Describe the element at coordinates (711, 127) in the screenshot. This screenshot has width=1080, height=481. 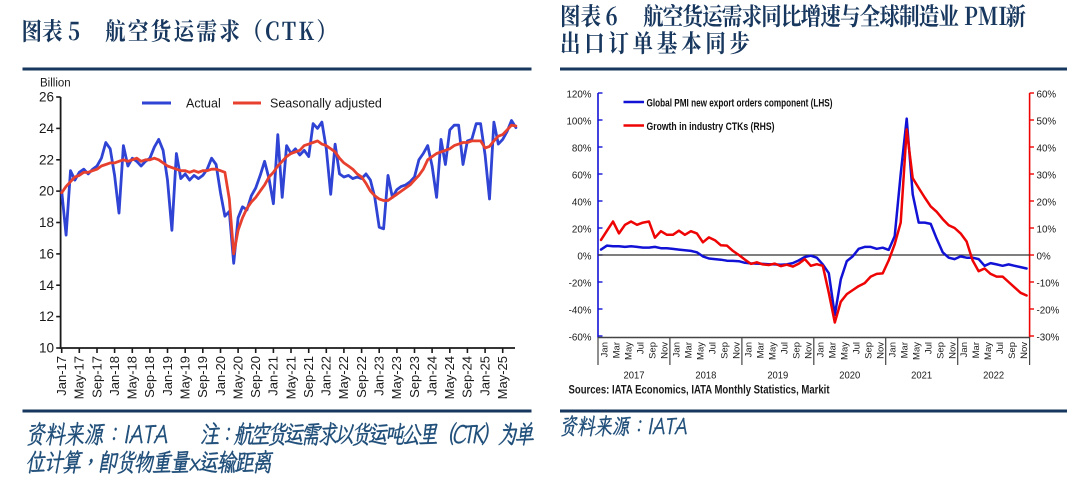
I see `svg-text: Growth in industry CTKs (RHS)` at that location.